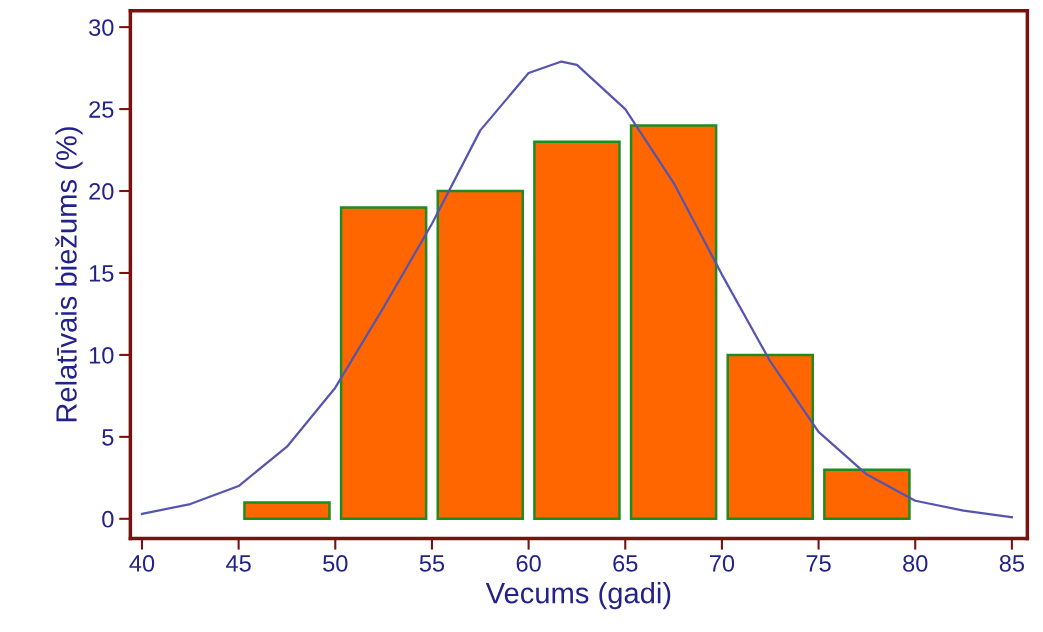  I want to click on x-tick-label: 55, so click(432, 563).